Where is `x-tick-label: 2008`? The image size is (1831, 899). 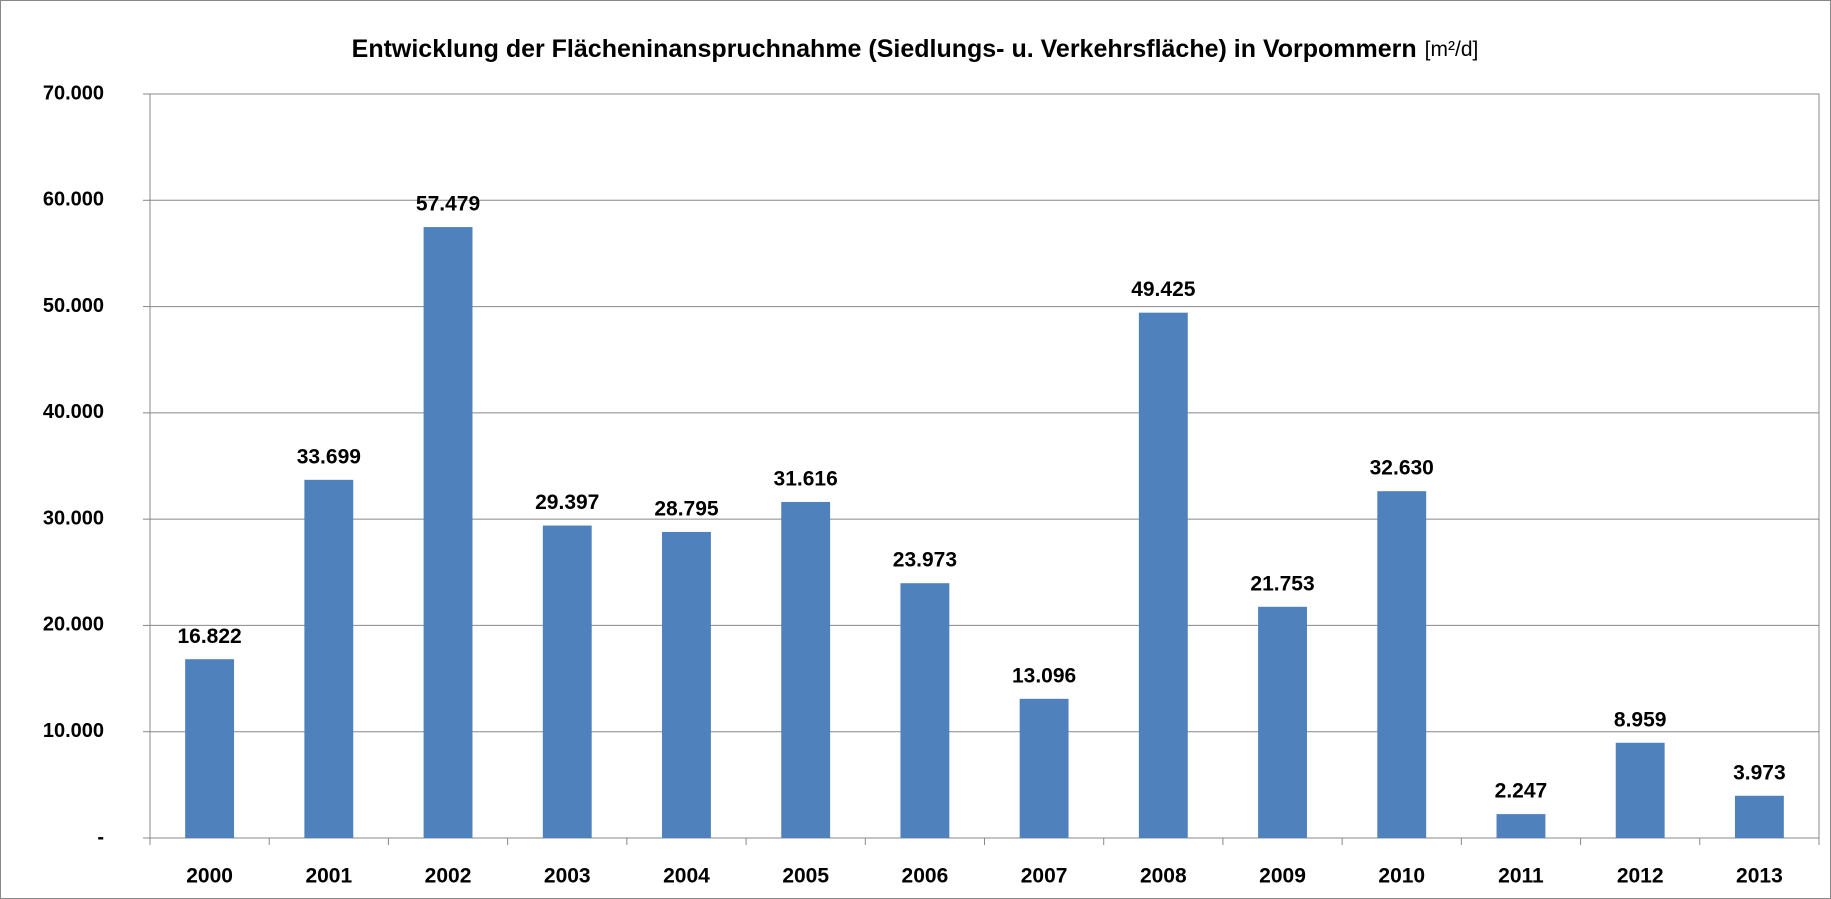 x-tick-label: 2008 is located at coordinates (1163, 876).